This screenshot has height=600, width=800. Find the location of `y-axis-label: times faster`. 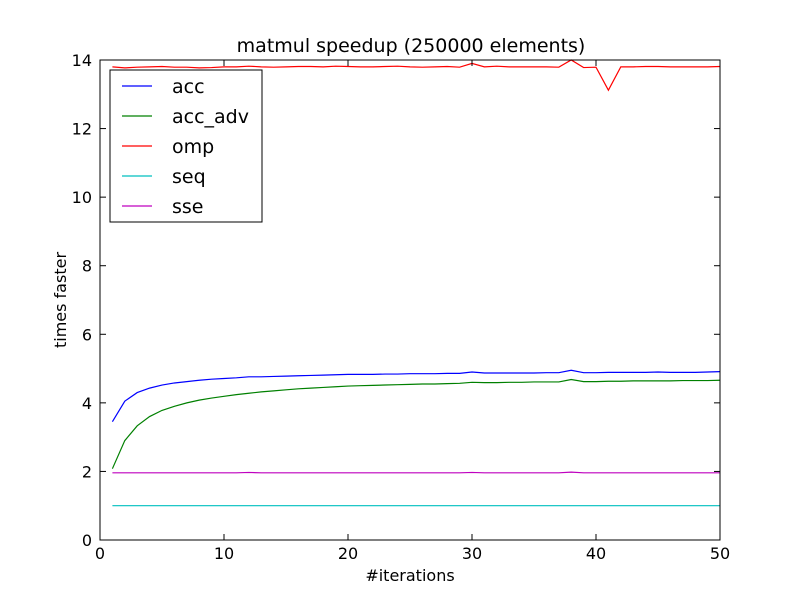

y-axis-label: times faster is located at coordinates (60, 300).